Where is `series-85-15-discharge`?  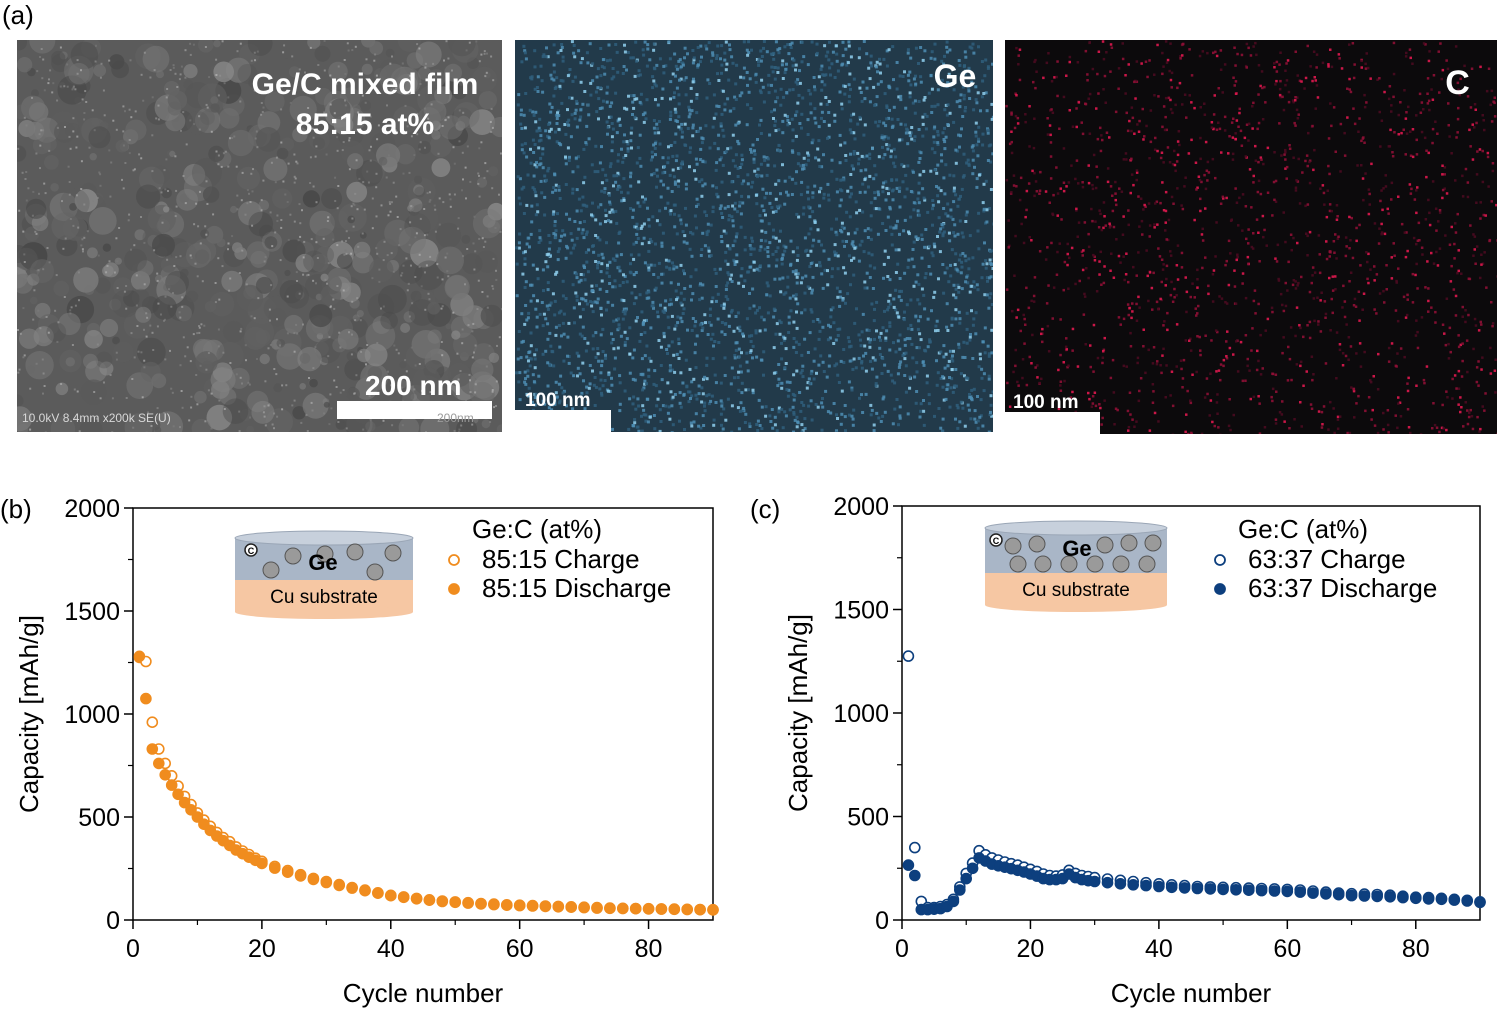 series-85-15-discharge is located at coordinates (426, 783).